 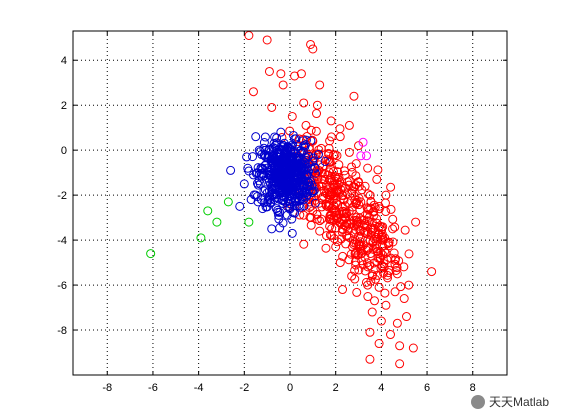 What do you see at coordinates (64, 151) in the screenshot?
I see `y-tick-label: 0` at bounding box center [64, 151].